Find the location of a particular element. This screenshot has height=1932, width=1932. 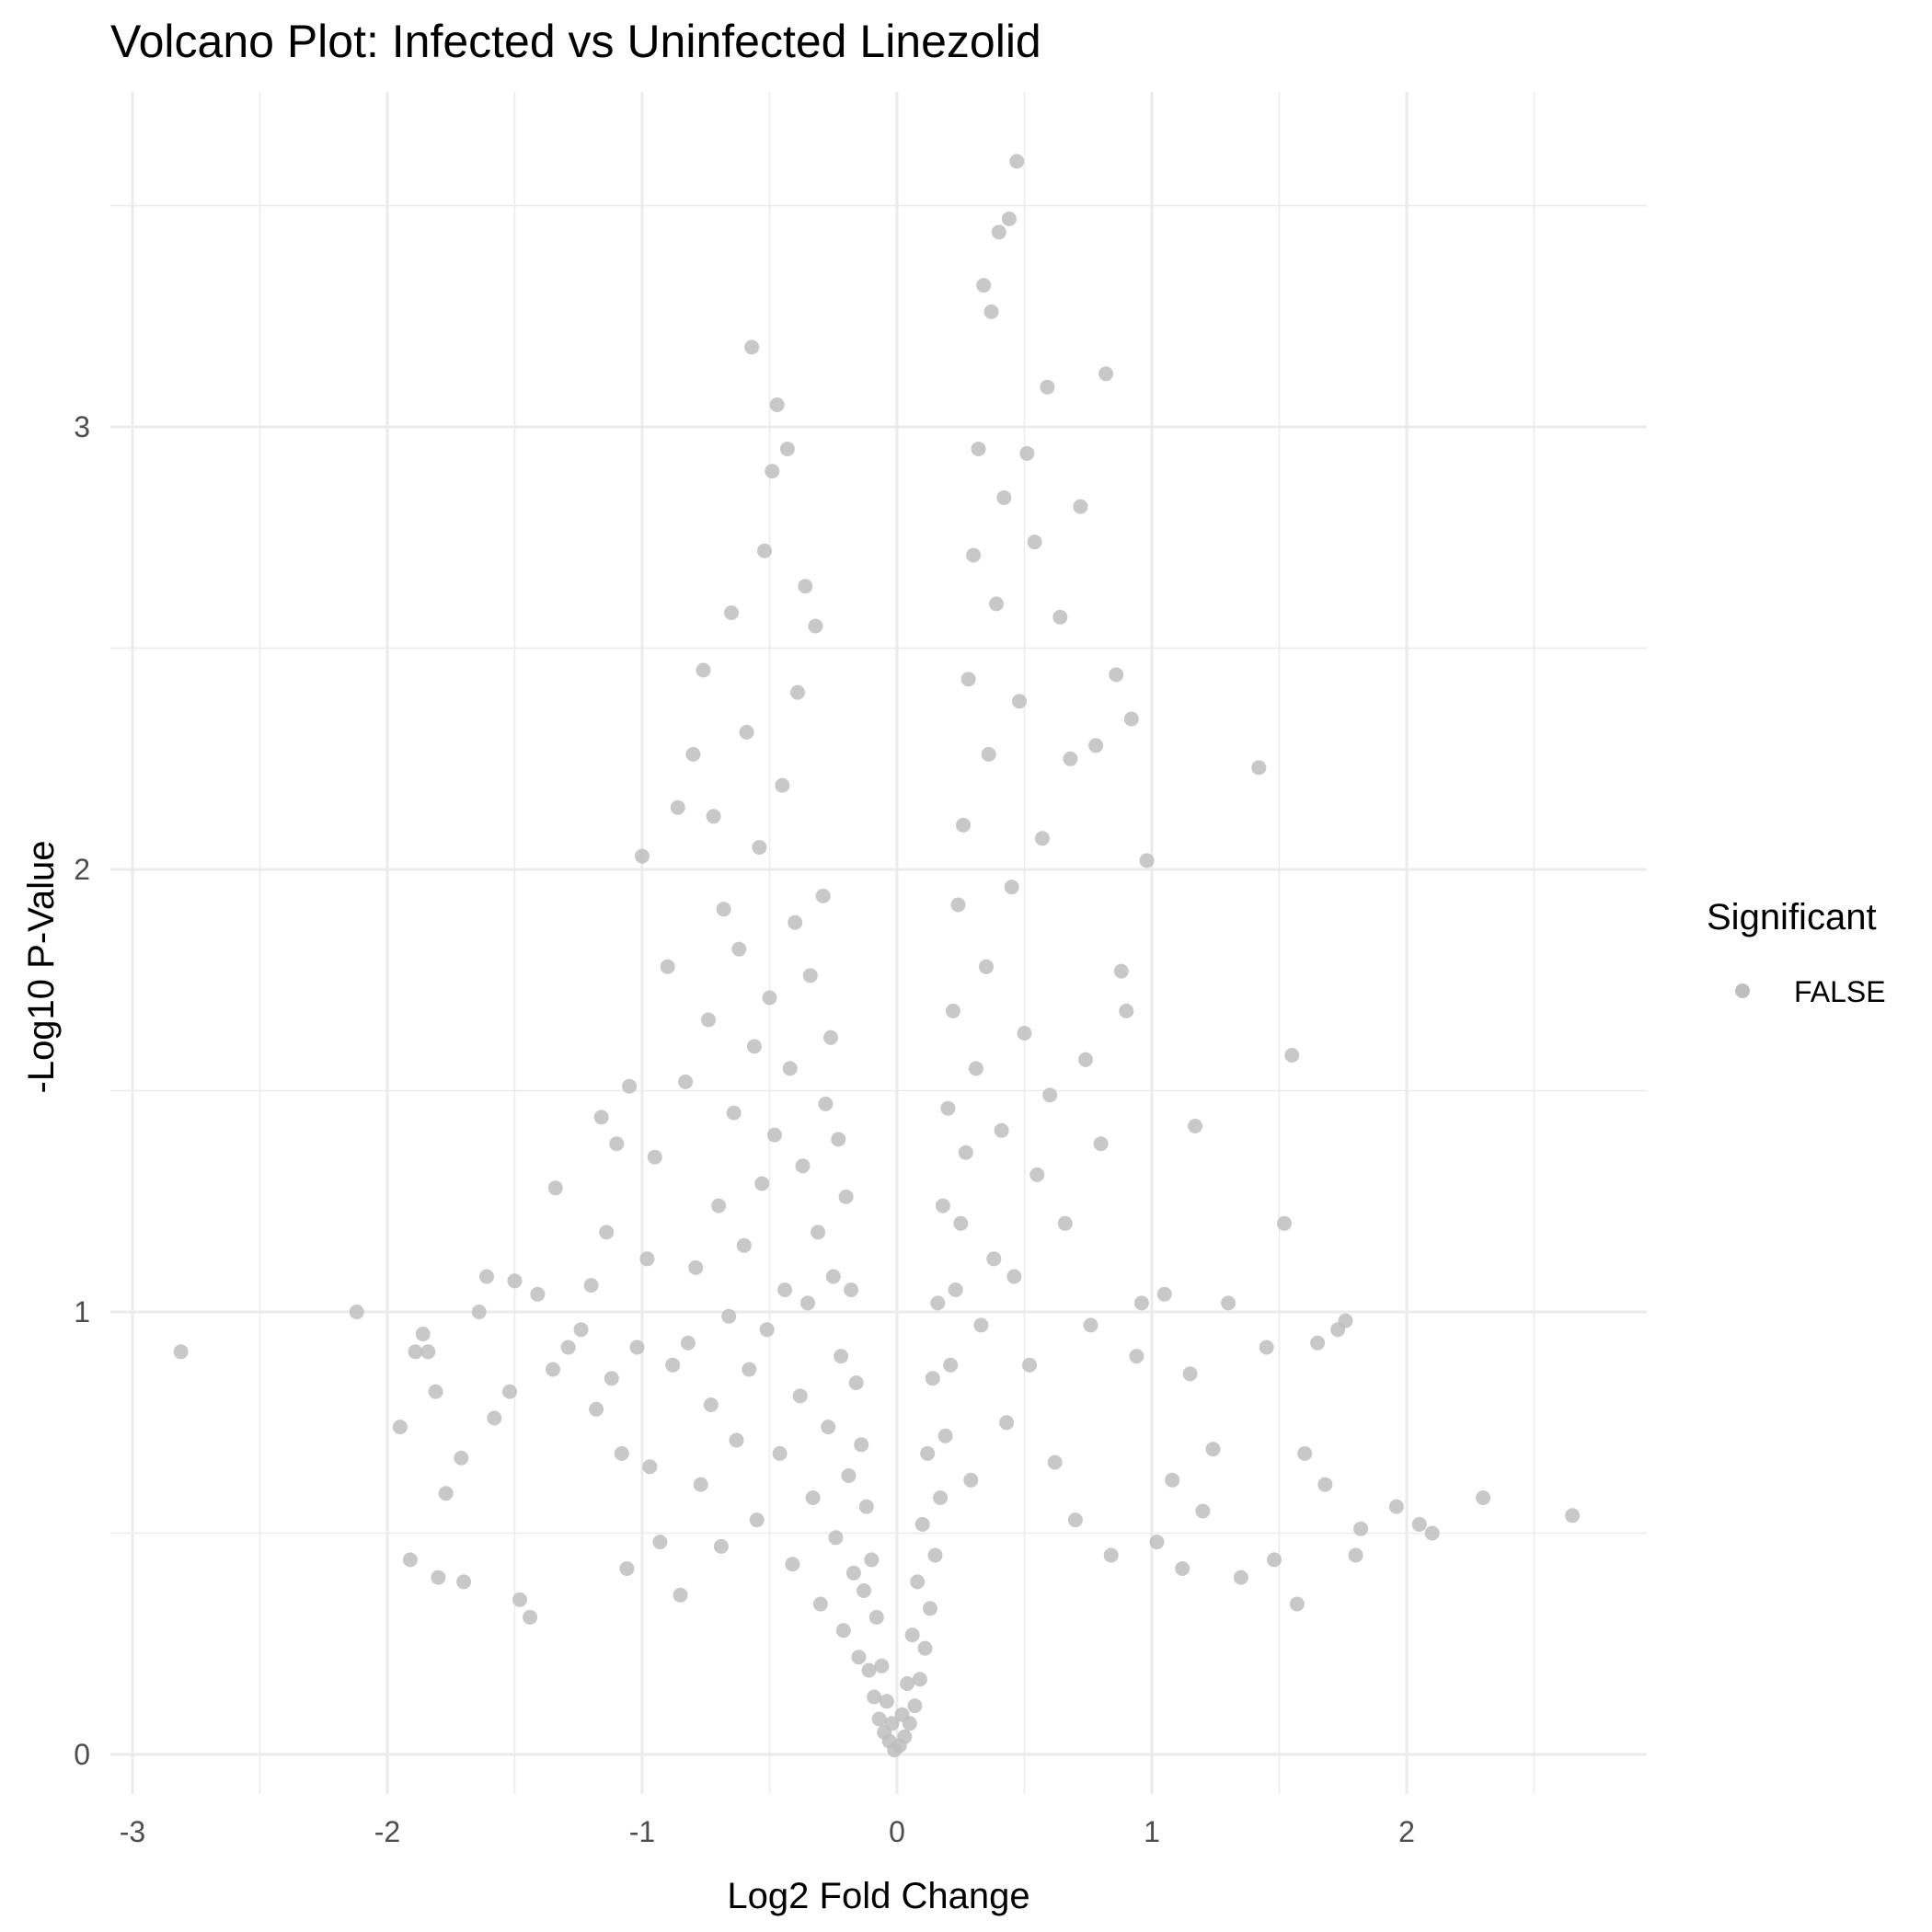

legend-label-false: FALSE is located at coordinates (1840, 991).